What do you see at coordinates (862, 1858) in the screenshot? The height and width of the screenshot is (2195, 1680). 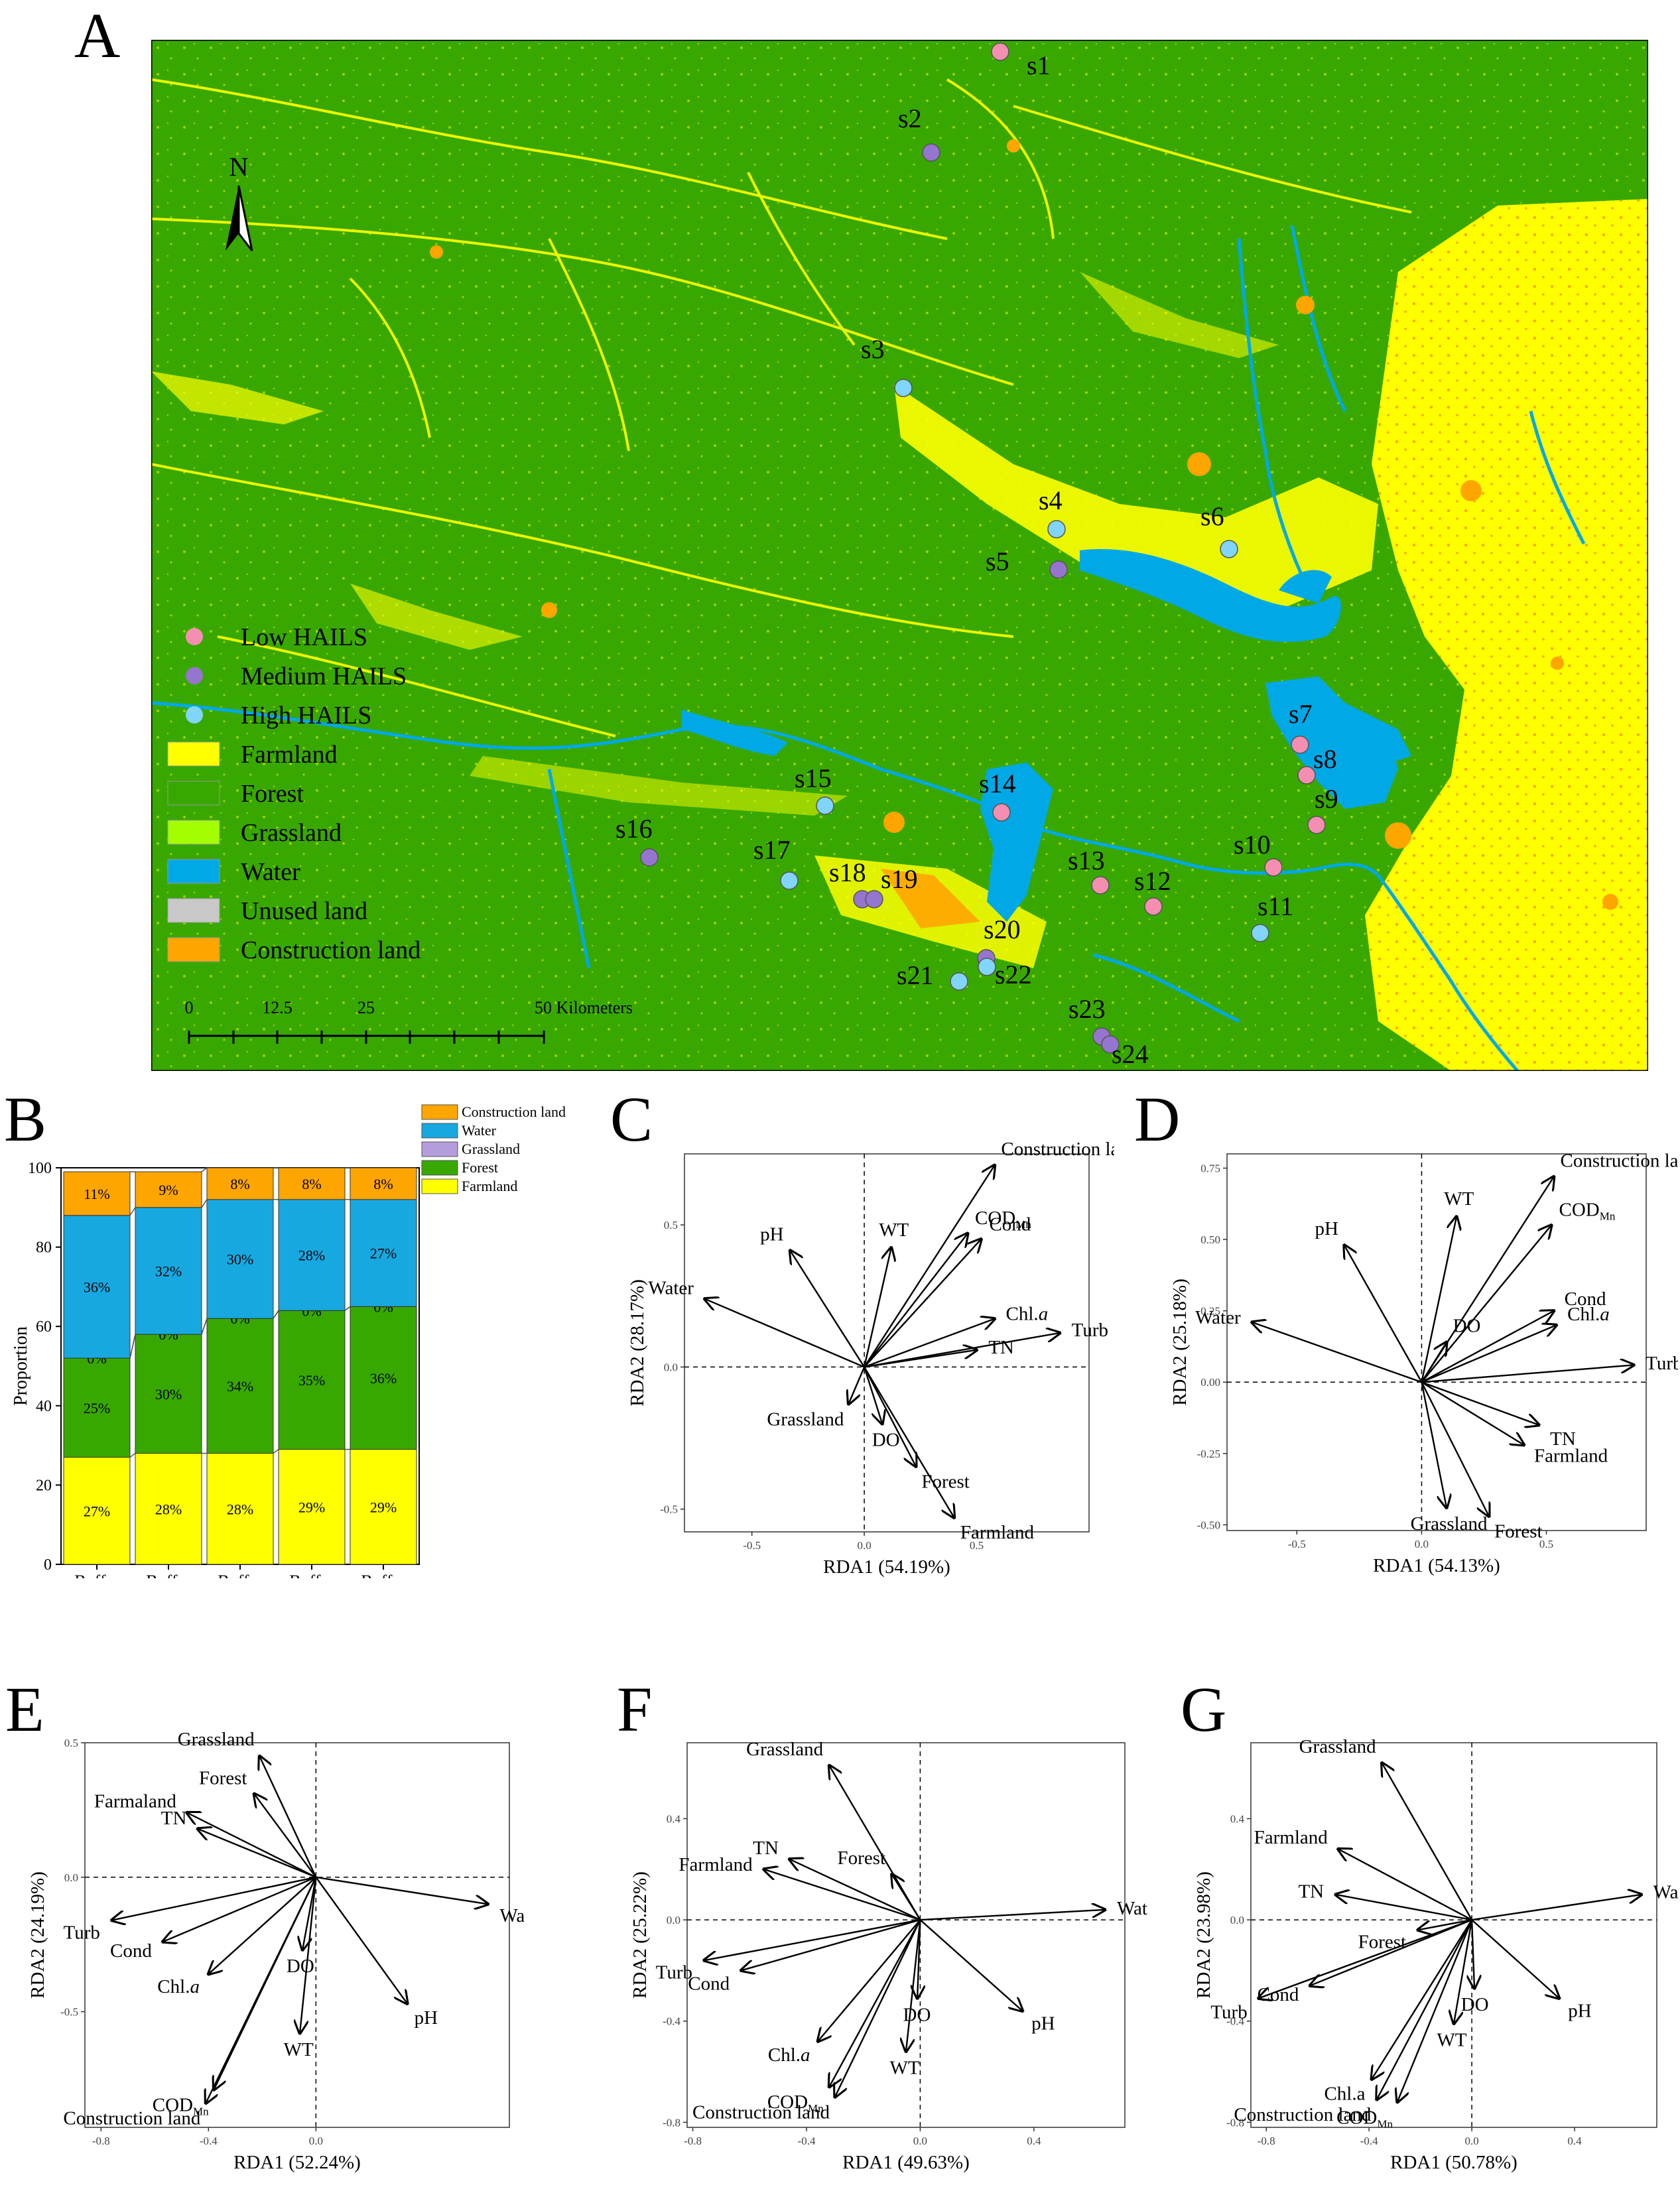 I see `arrow-label-f-forest: Forest` at bounding box center [862, 1858].